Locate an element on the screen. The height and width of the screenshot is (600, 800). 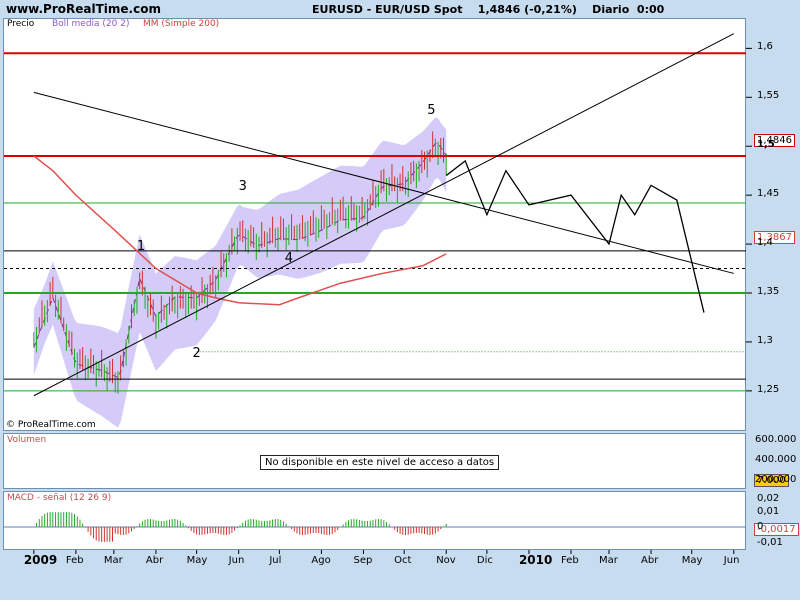
y-tick-label: 1,5 is located at coordinates (766, 145).